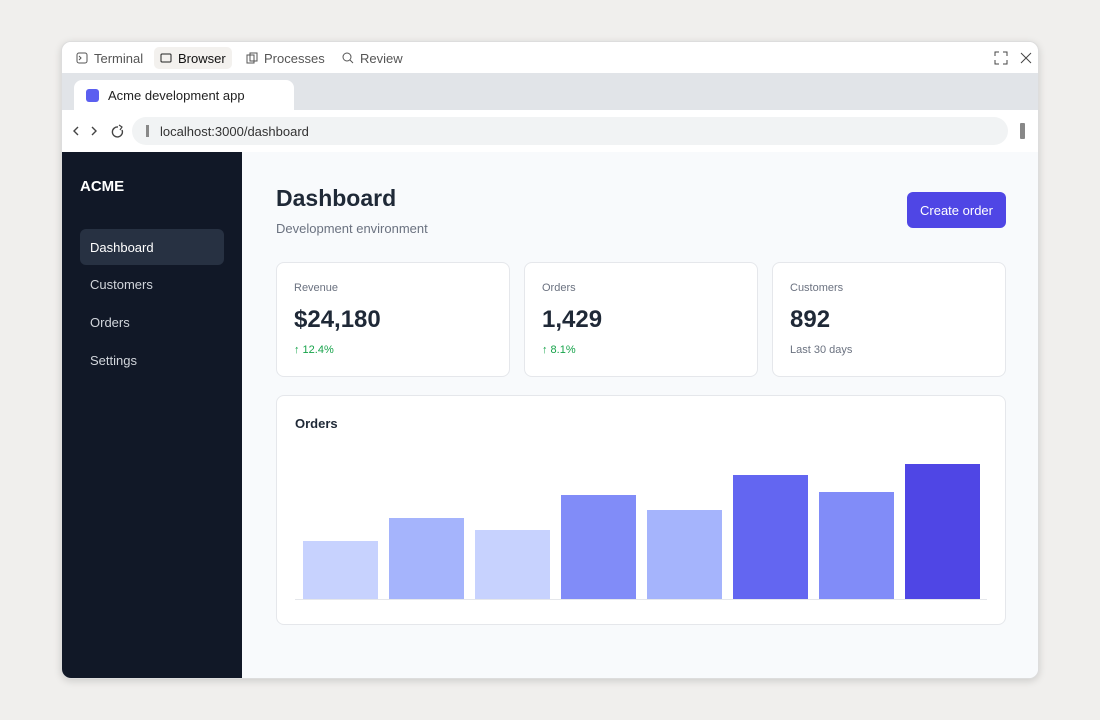  I want to click on toolbar: Terminal Browser Processes Review, so click(550, 57).